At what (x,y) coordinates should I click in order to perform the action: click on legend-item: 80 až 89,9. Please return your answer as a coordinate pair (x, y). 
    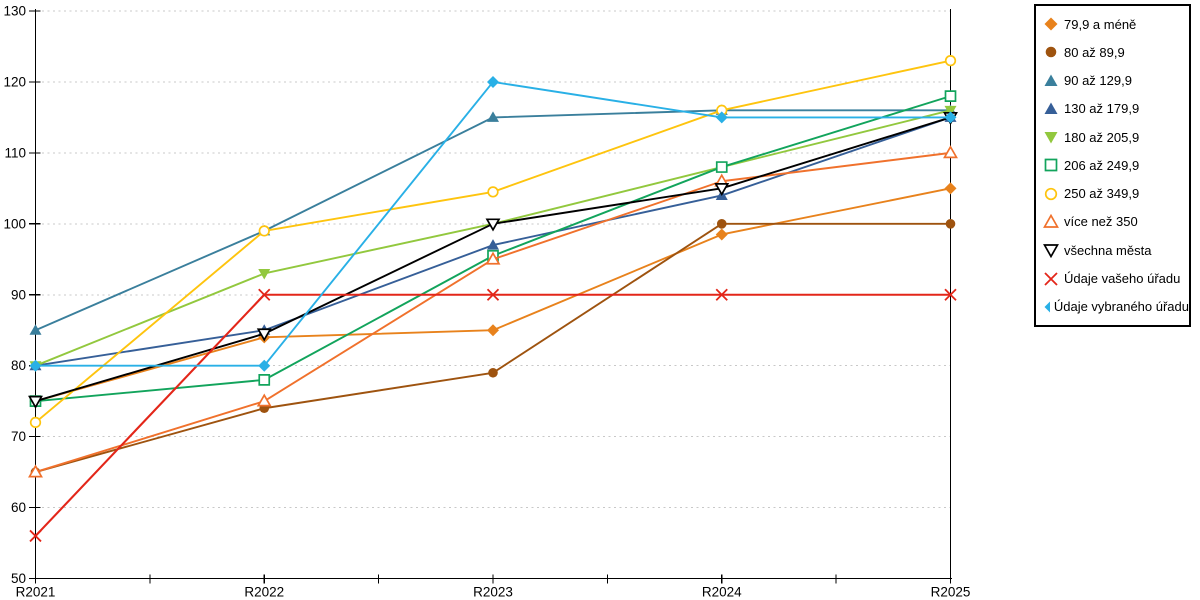
    Looking at the image, I should click on (1116, 52).